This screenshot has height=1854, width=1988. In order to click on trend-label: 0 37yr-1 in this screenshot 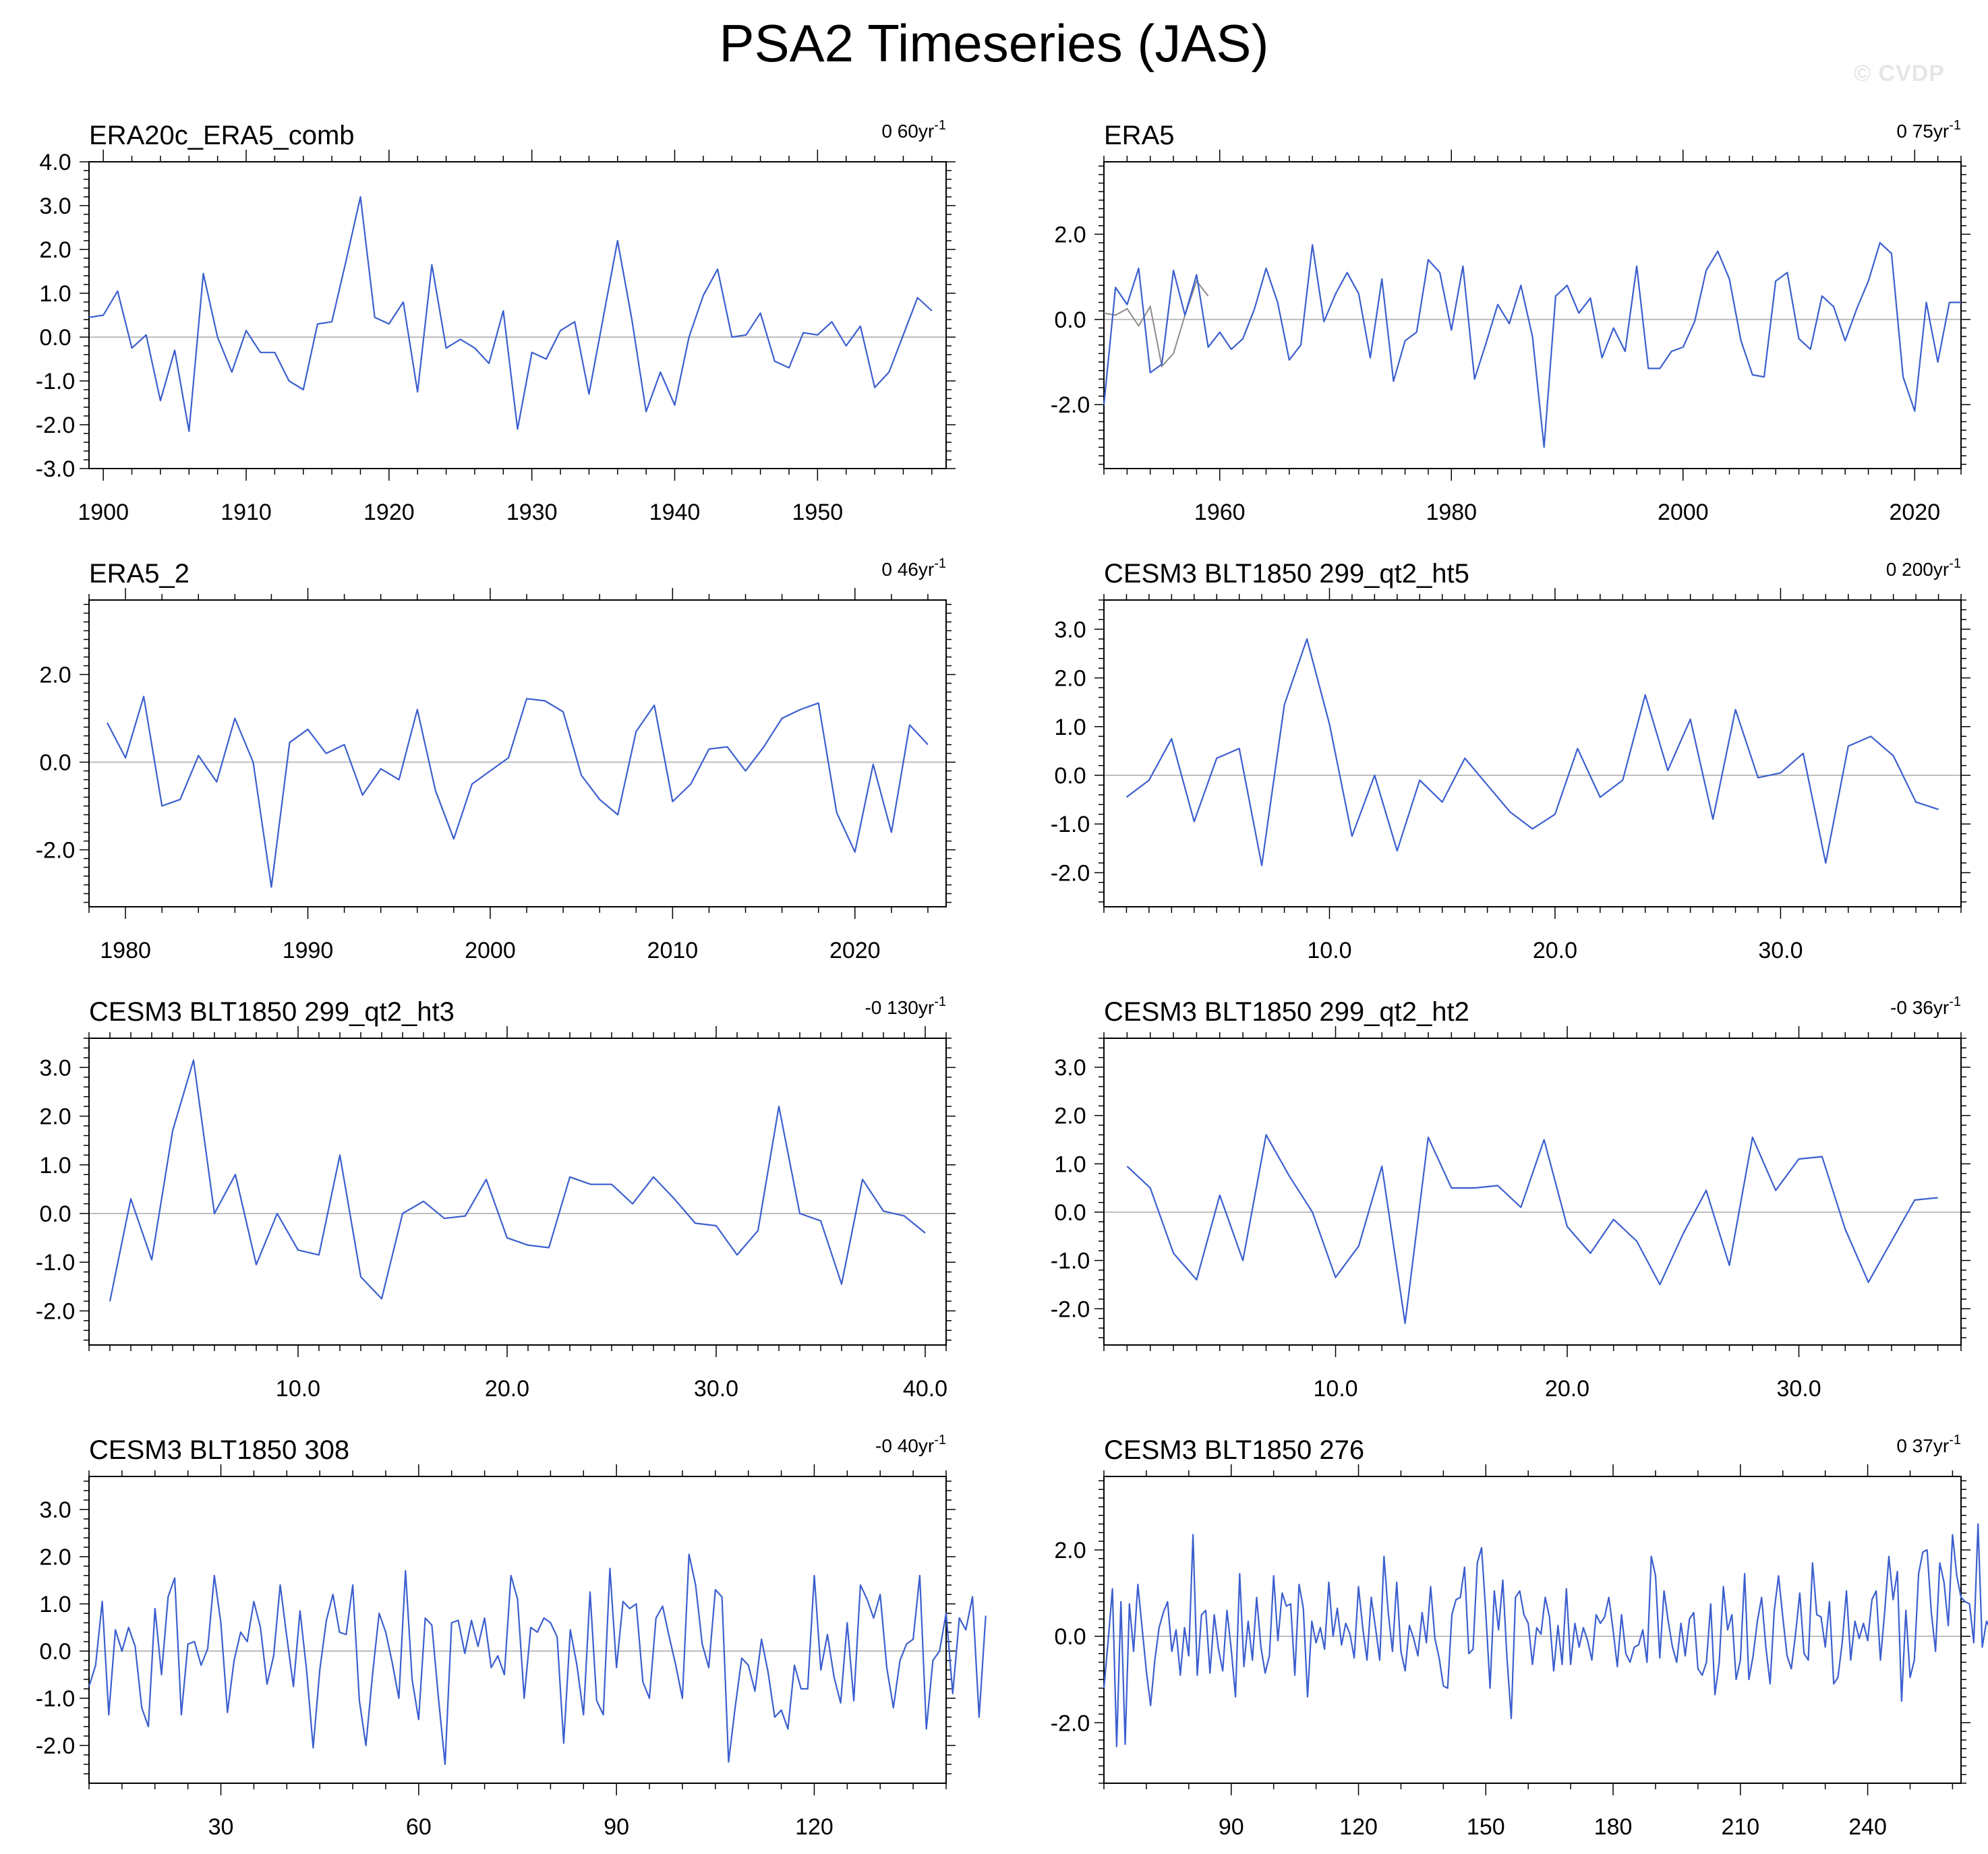, I will do `click(1928, 1445)`.